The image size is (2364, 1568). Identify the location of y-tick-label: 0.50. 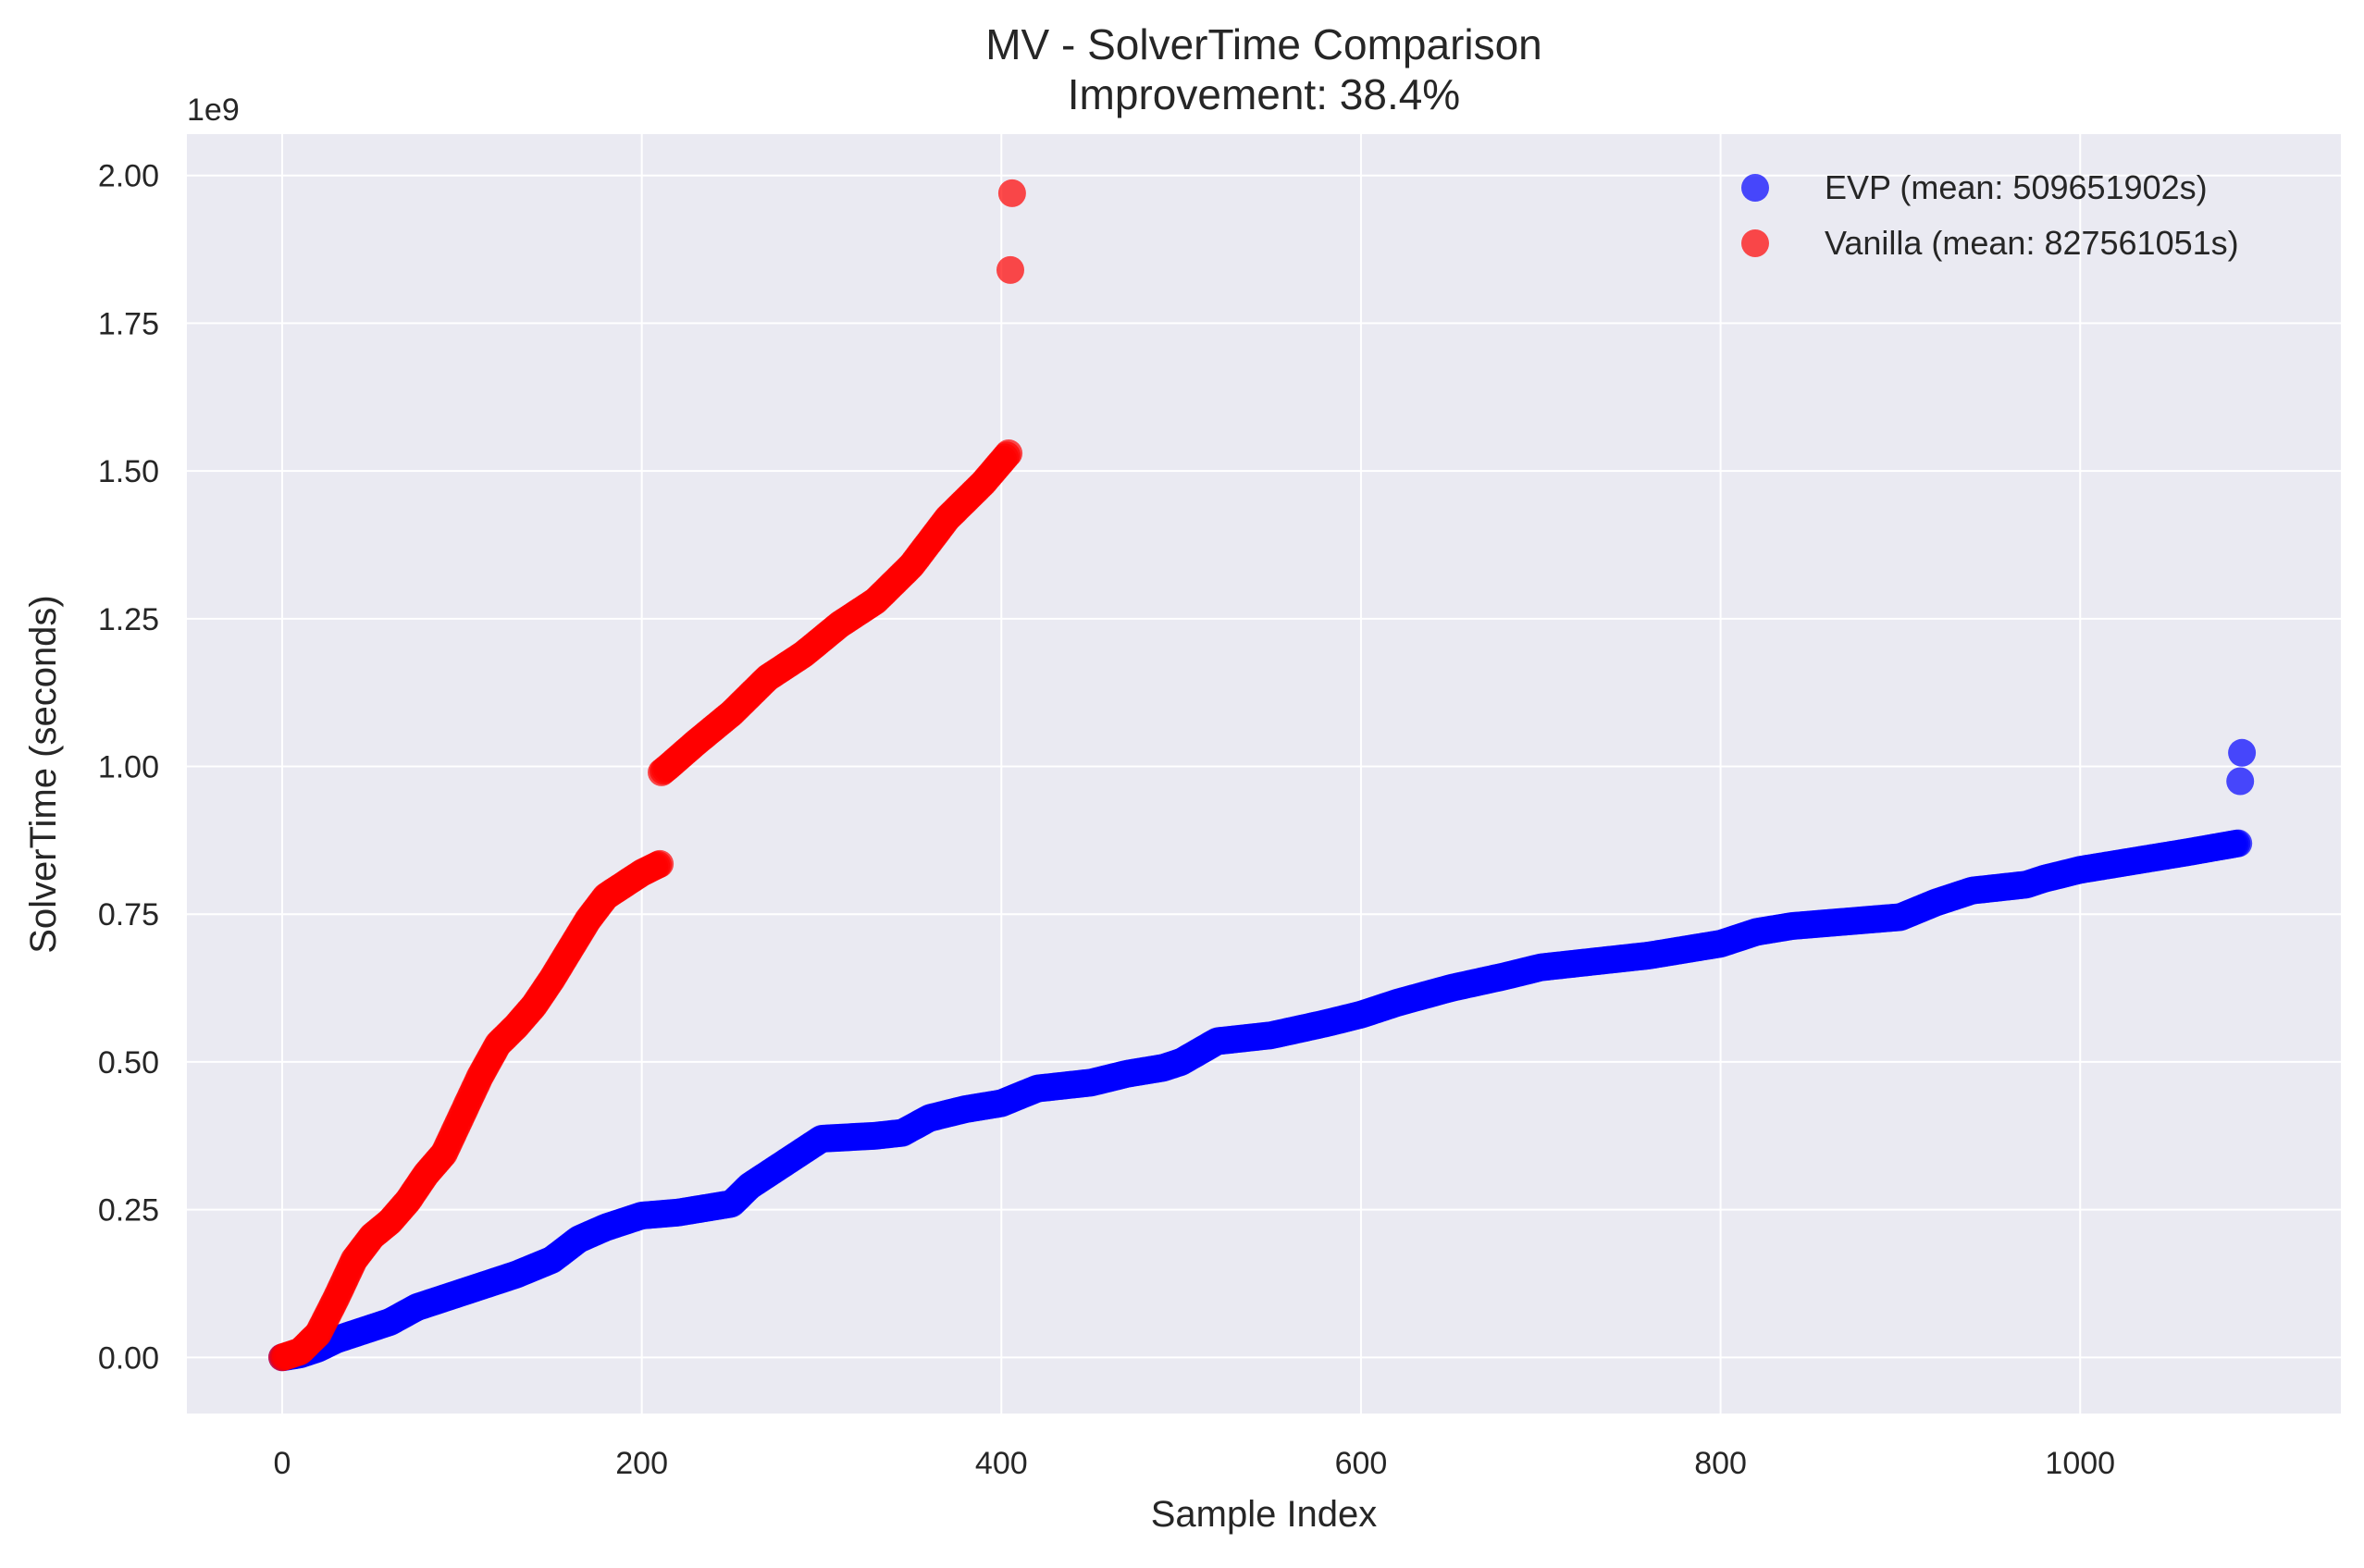
(128, 1062).